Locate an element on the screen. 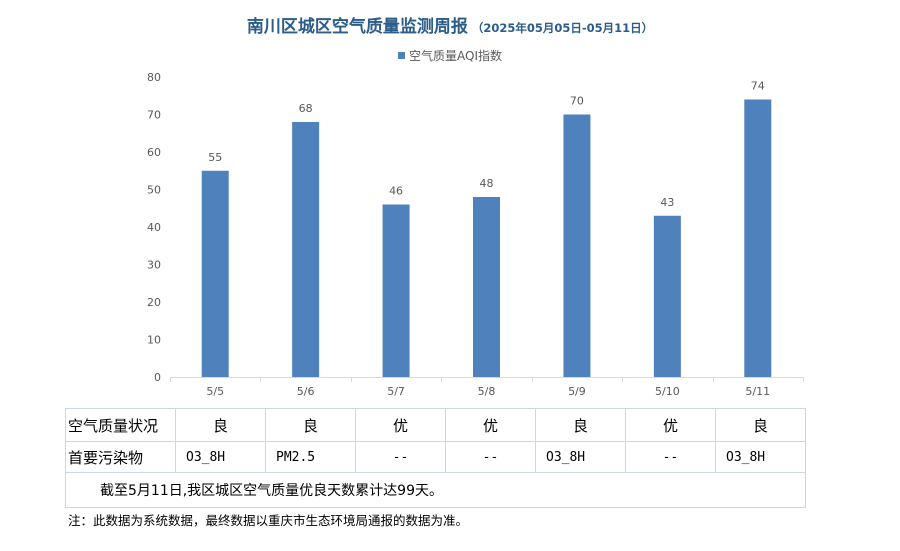 This screenshot has height=551, width=900. chart-title: 南川区城区空气质量监测周报 （2025年05月05日-05月11日） is located at coordinates (450, 24).